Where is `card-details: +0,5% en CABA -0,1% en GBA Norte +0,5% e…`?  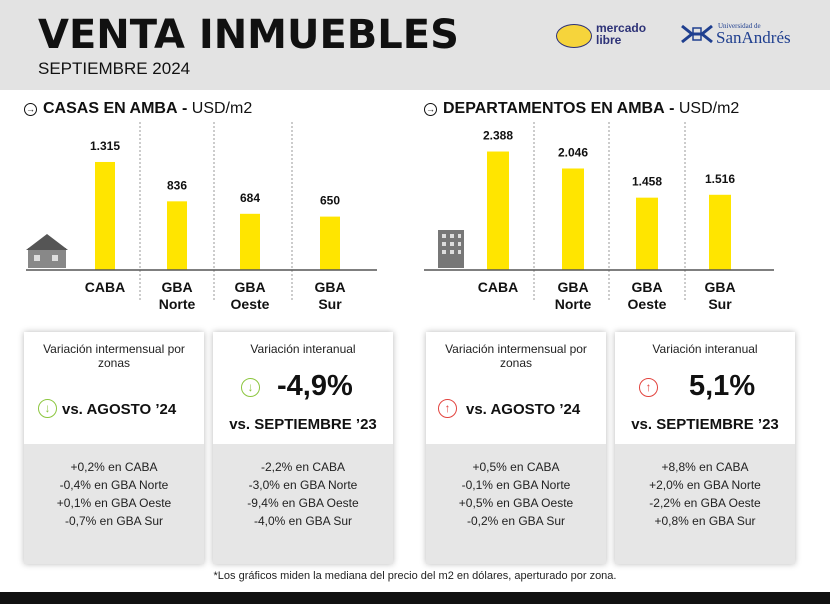
card-details: +0,5% en CABA -0,1% en GBA Norte +0,5% e… is located at coordinates (516, 504).